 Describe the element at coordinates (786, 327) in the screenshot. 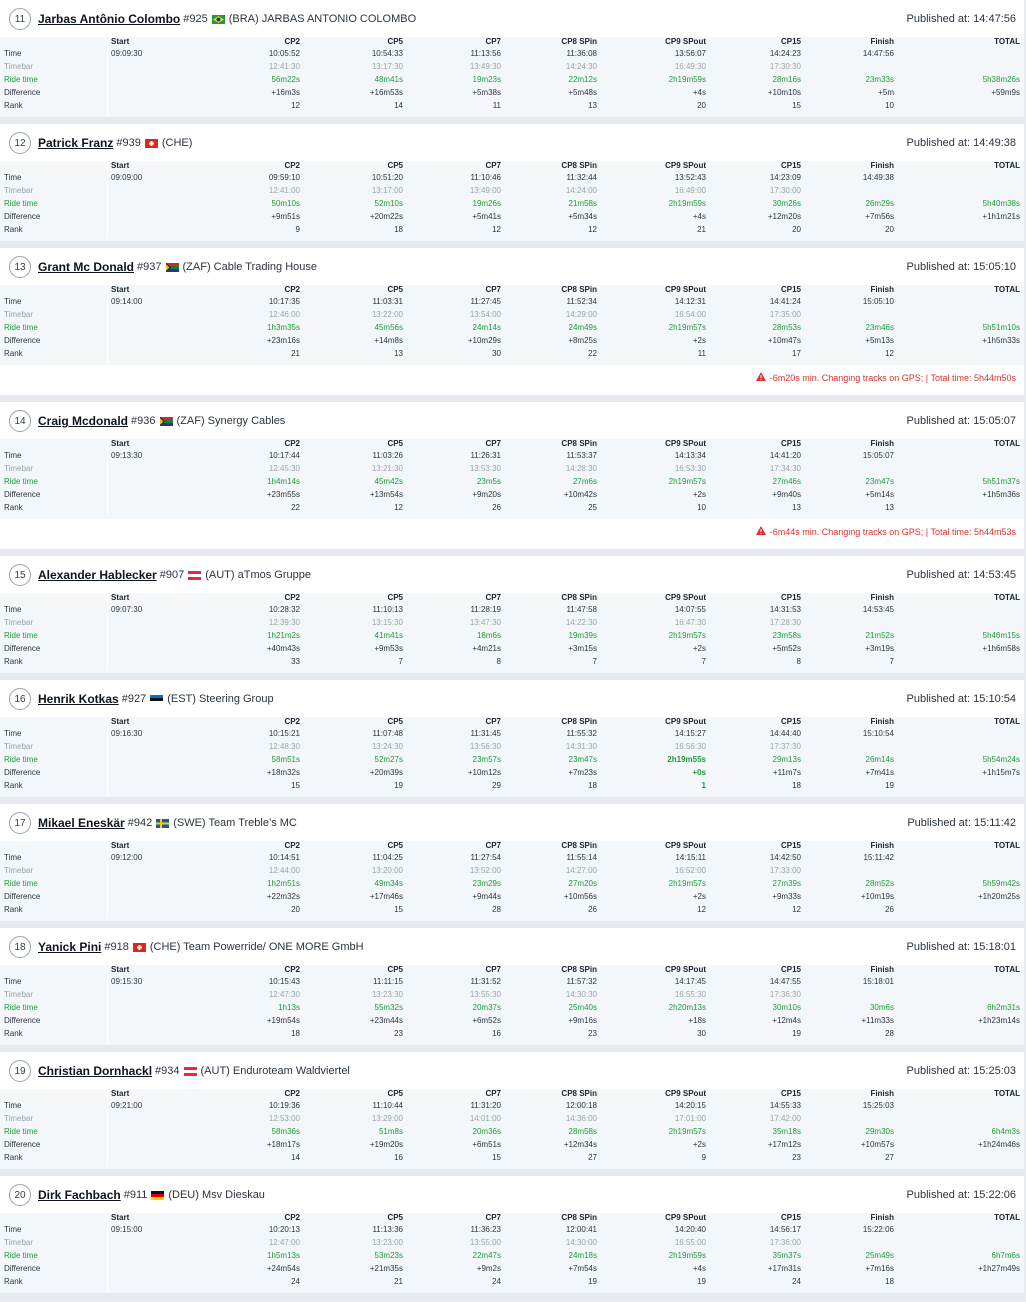

I see `ride-time-cell: 28m53s` at that location.